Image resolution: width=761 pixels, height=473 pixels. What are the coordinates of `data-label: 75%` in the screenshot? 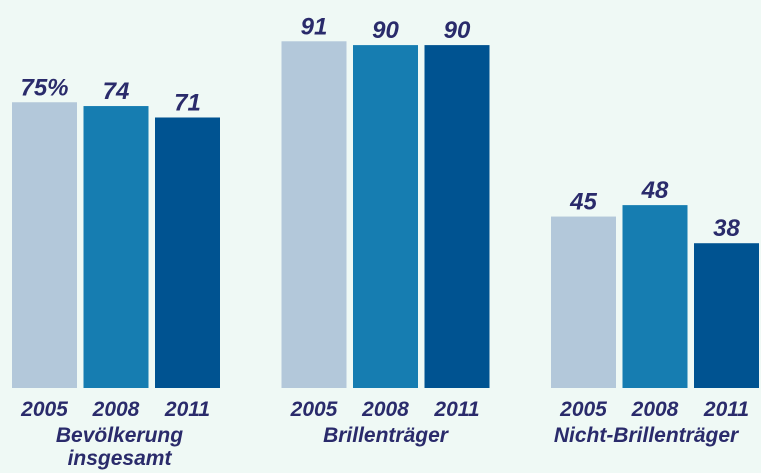 It's located at (44, 87).